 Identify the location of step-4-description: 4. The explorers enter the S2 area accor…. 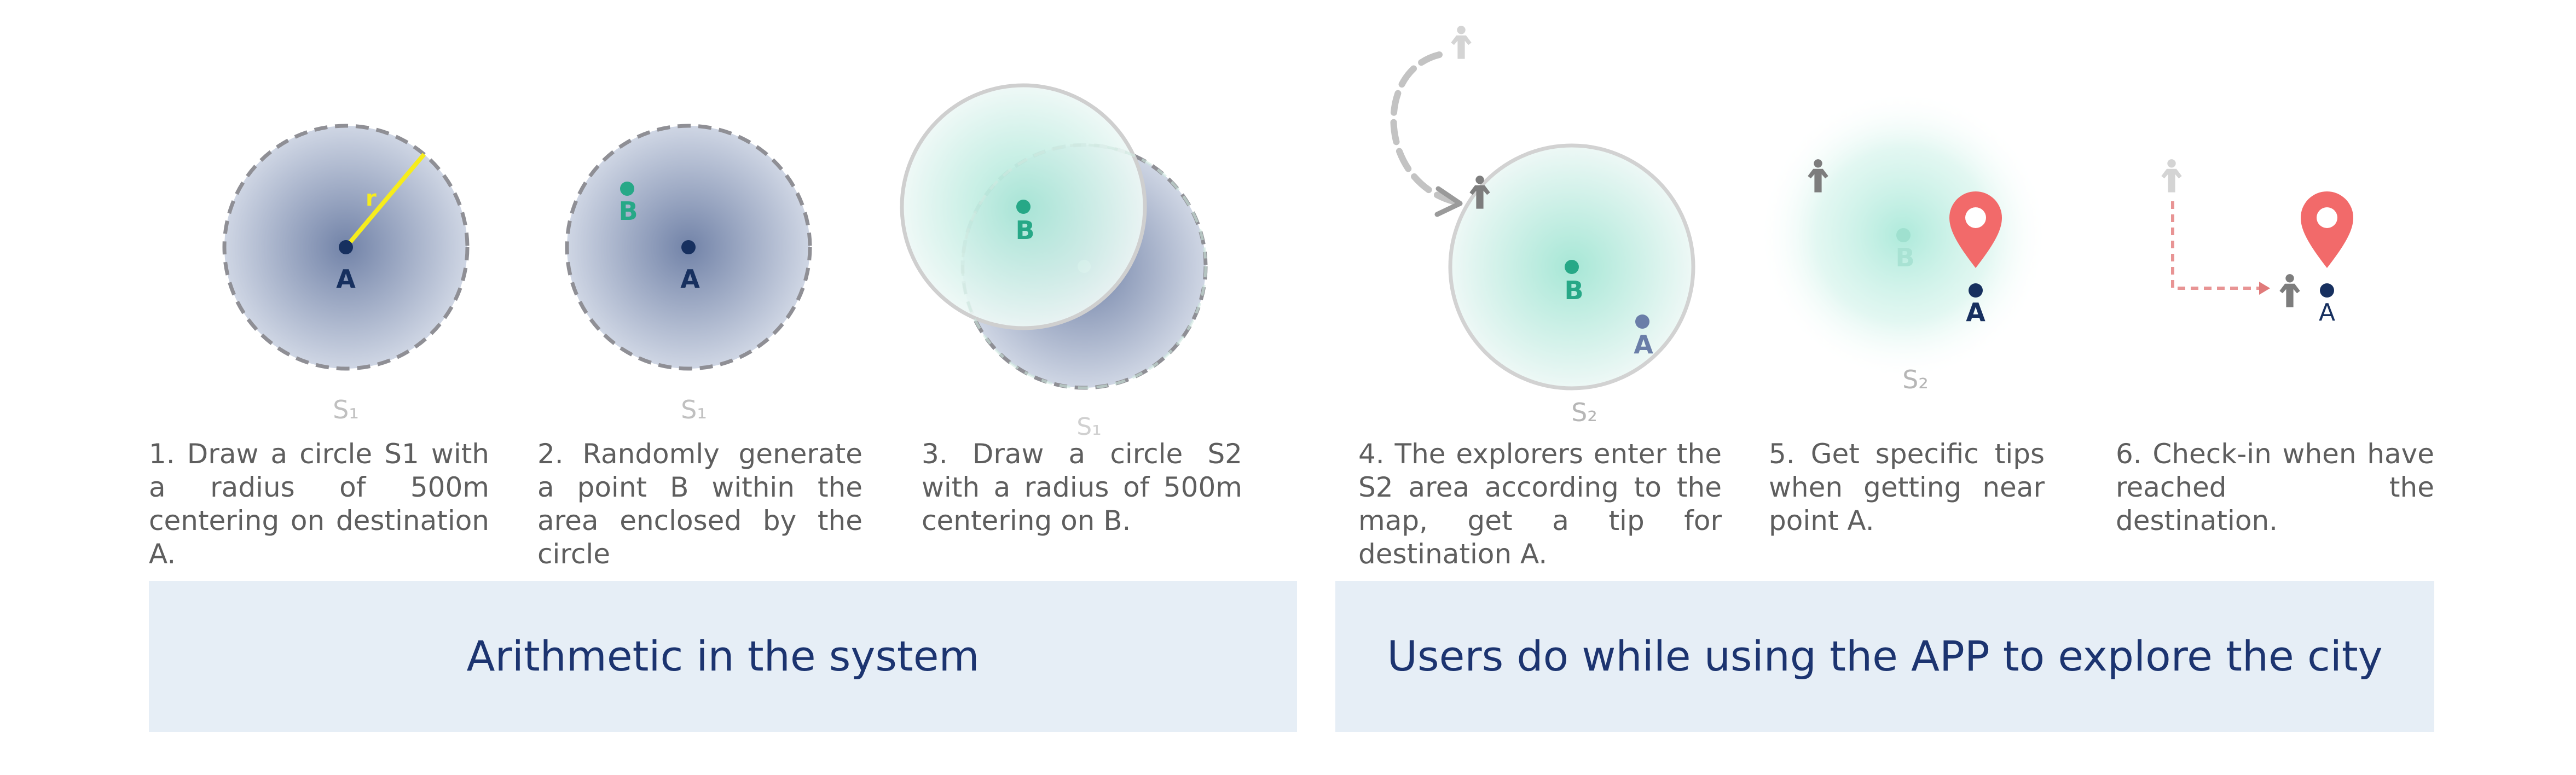
(1540, 504).